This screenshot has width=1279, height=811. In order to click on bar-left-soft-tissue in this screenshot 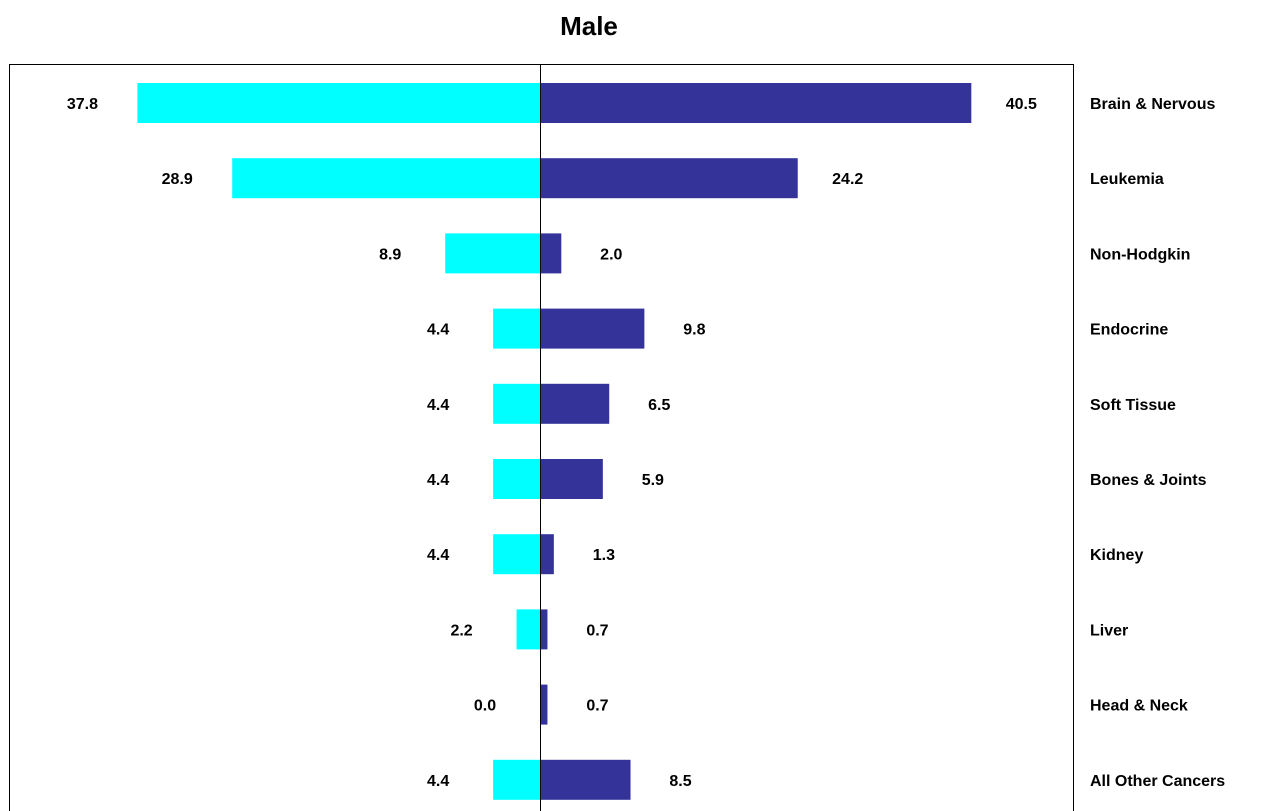, I will do `click(516, 403)`.